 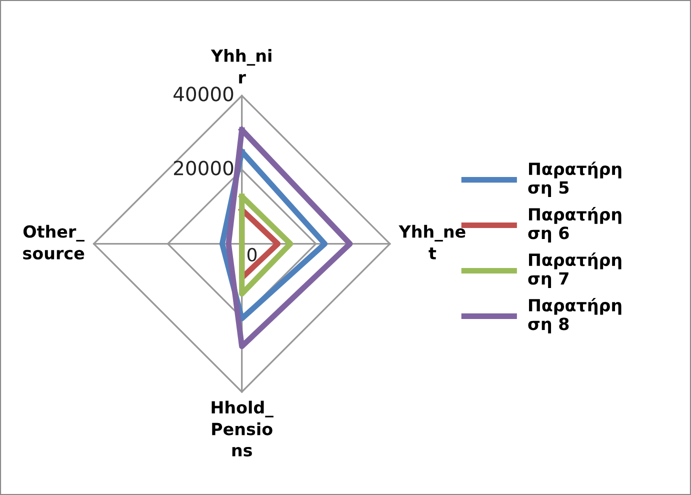 What do you see at coordinates (243, 428) in the screenshot?
I see `spoke-label: Hhold_Pensions` at bounding box center [243, 428].